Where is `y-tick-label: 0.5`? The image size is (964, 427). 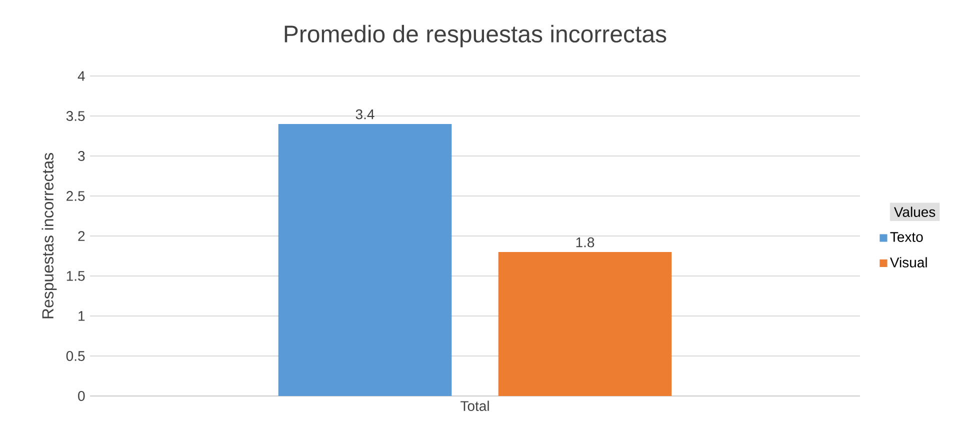 y-tick-label: 0.5 is located at coordinates (75, 356).